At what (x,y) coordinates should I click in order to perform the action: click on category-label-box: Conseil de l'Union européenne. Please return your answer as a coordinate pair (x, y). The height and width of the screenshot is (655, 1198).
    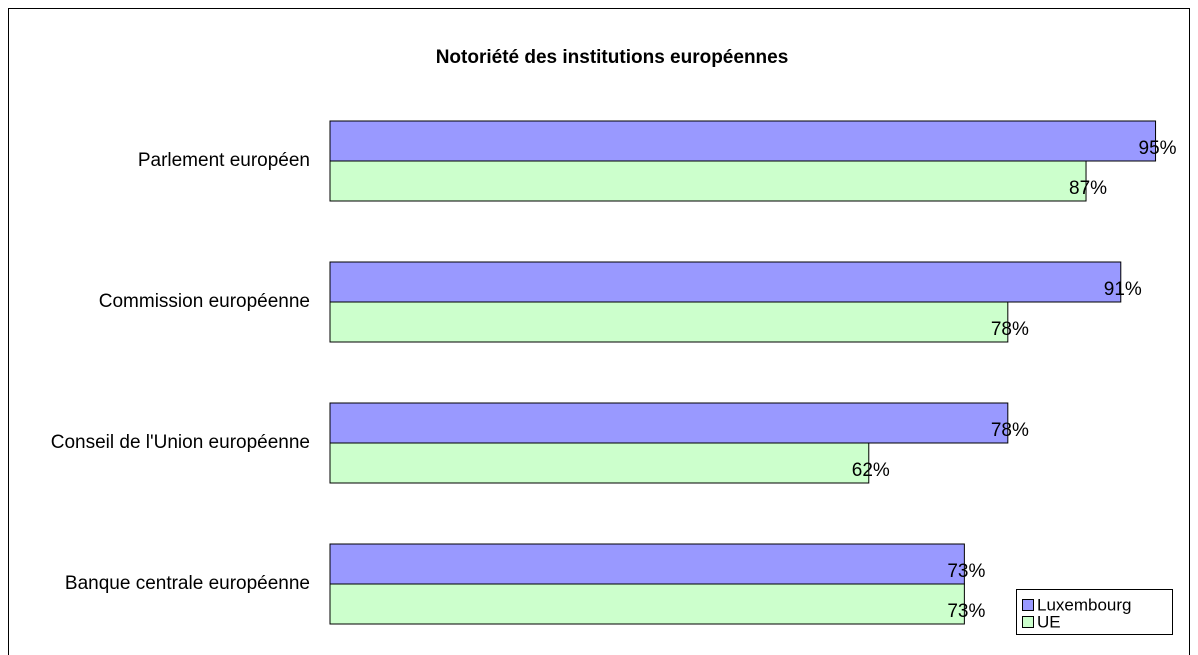
    Looking at the image, I should click on (160, 443).